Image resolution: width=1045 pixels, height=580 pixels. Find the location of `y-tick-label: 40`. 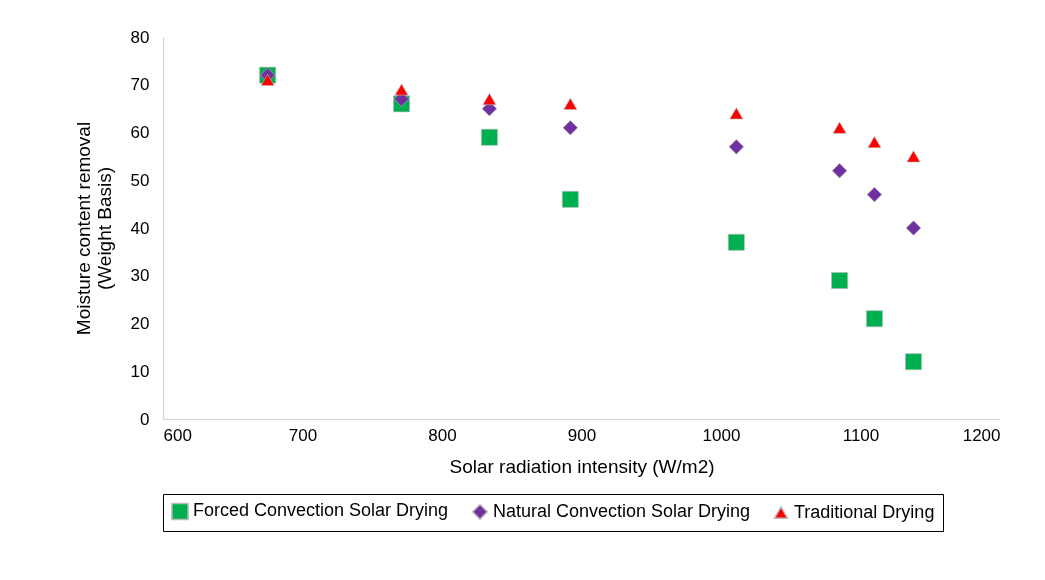

y-tick-label: 40 is located at coordinates (140, 228).